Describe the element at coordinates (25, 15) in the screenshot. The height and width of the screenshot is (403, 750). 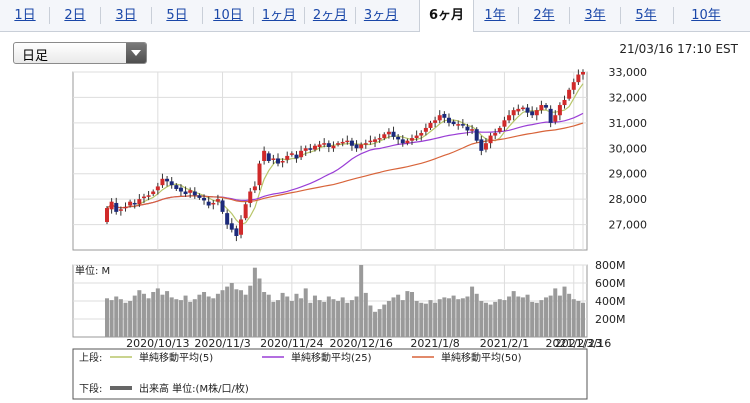
I see `tab-1: 1日` at that location.